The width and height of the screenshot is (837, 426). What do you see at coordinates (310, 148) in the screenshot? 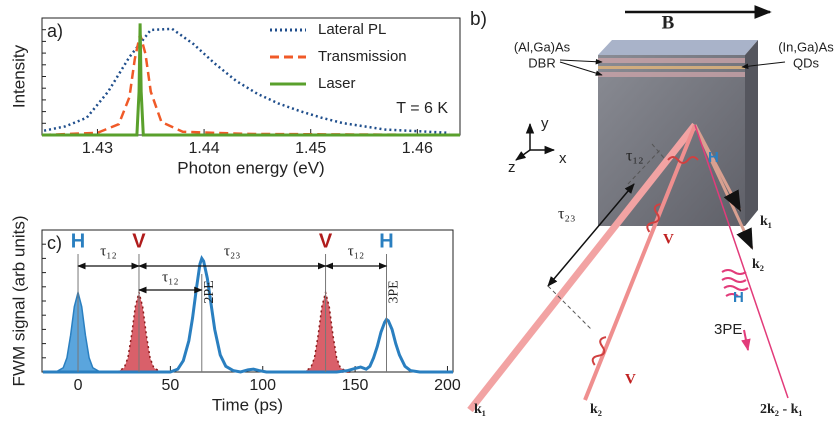
I see `x-tick-label: 1.45` at bounding box center [310, 148].